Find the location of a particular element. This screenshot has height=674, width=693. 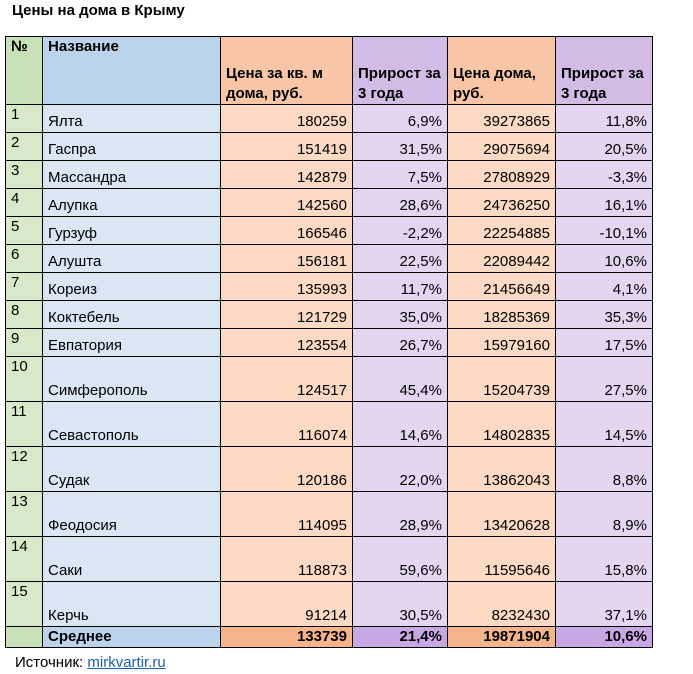

row-no: 3 is located at coordinates (24, 174).